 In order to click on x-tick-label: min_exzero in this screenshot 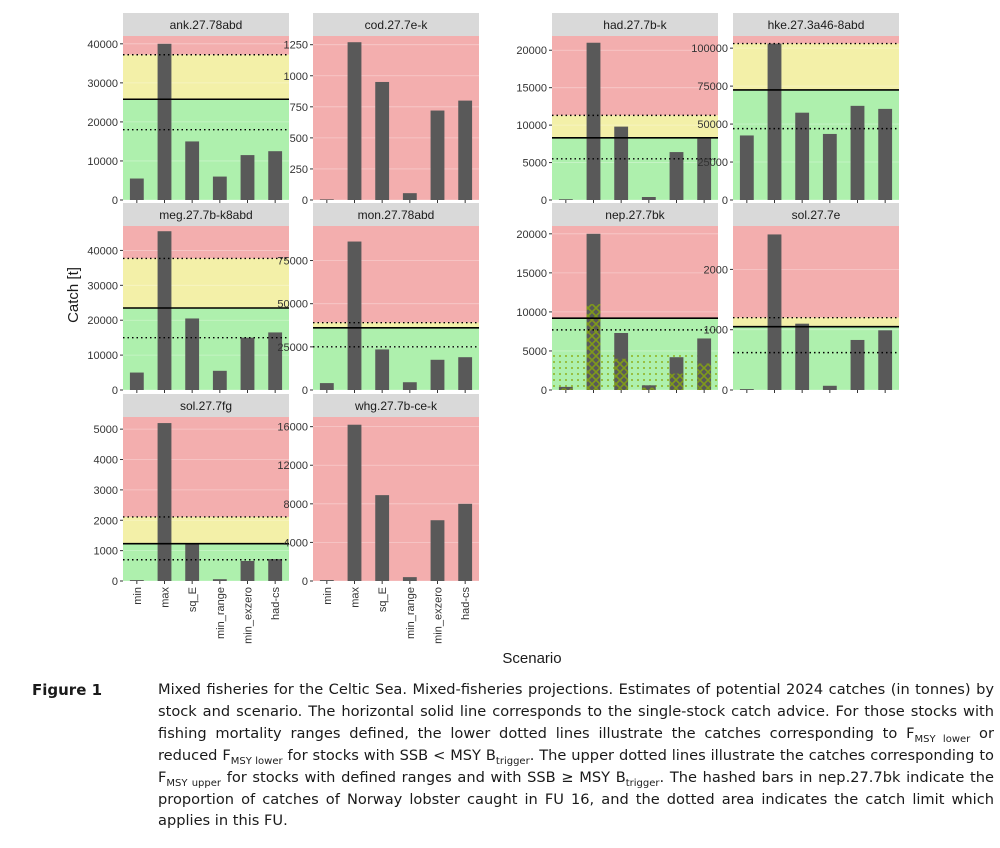, I will do `click(249, 615)`.